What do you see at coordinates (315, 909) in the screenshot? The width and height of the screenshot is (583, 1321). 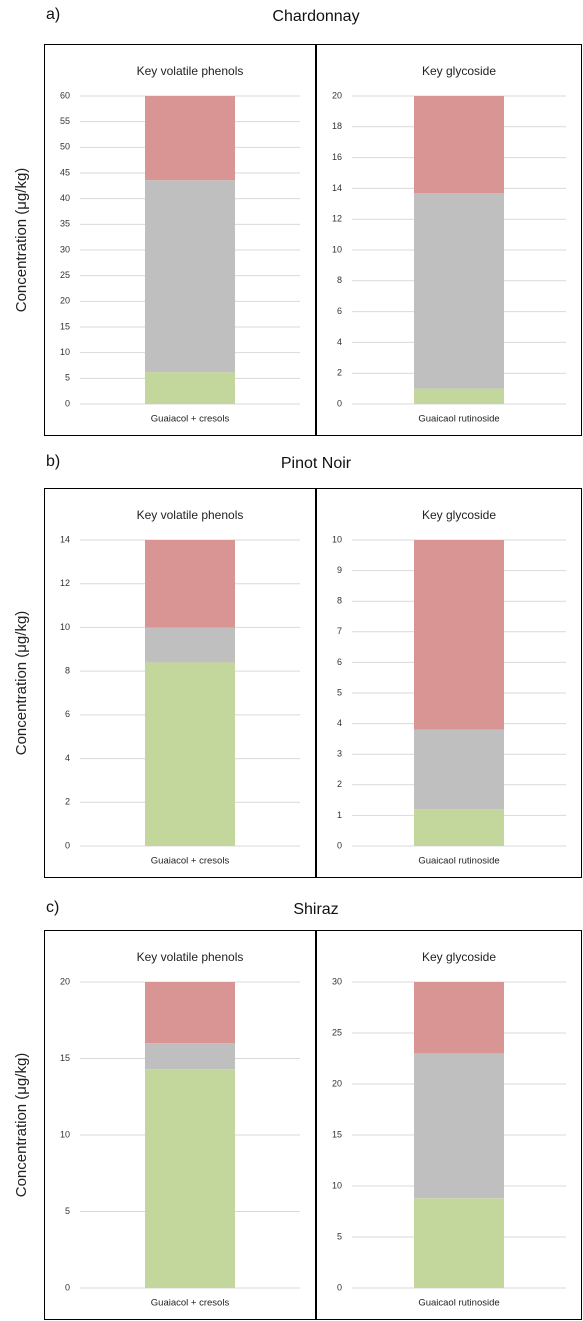 I see `row-title: Shiraz` at bounding box center [315, 909].